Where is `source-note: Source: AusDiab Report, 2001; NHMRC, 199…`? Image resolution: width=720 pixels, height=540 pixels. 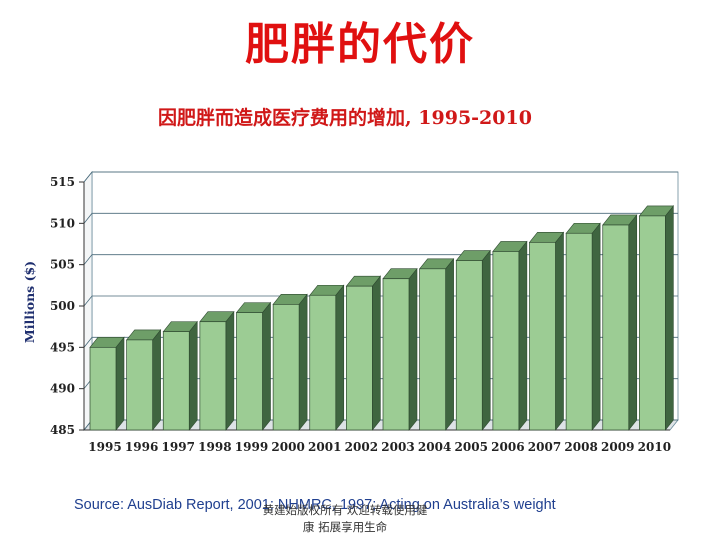 source-note: Source: AusDiab Report, 2001; NHMRC, 199… is located at coordinates (315, 505).